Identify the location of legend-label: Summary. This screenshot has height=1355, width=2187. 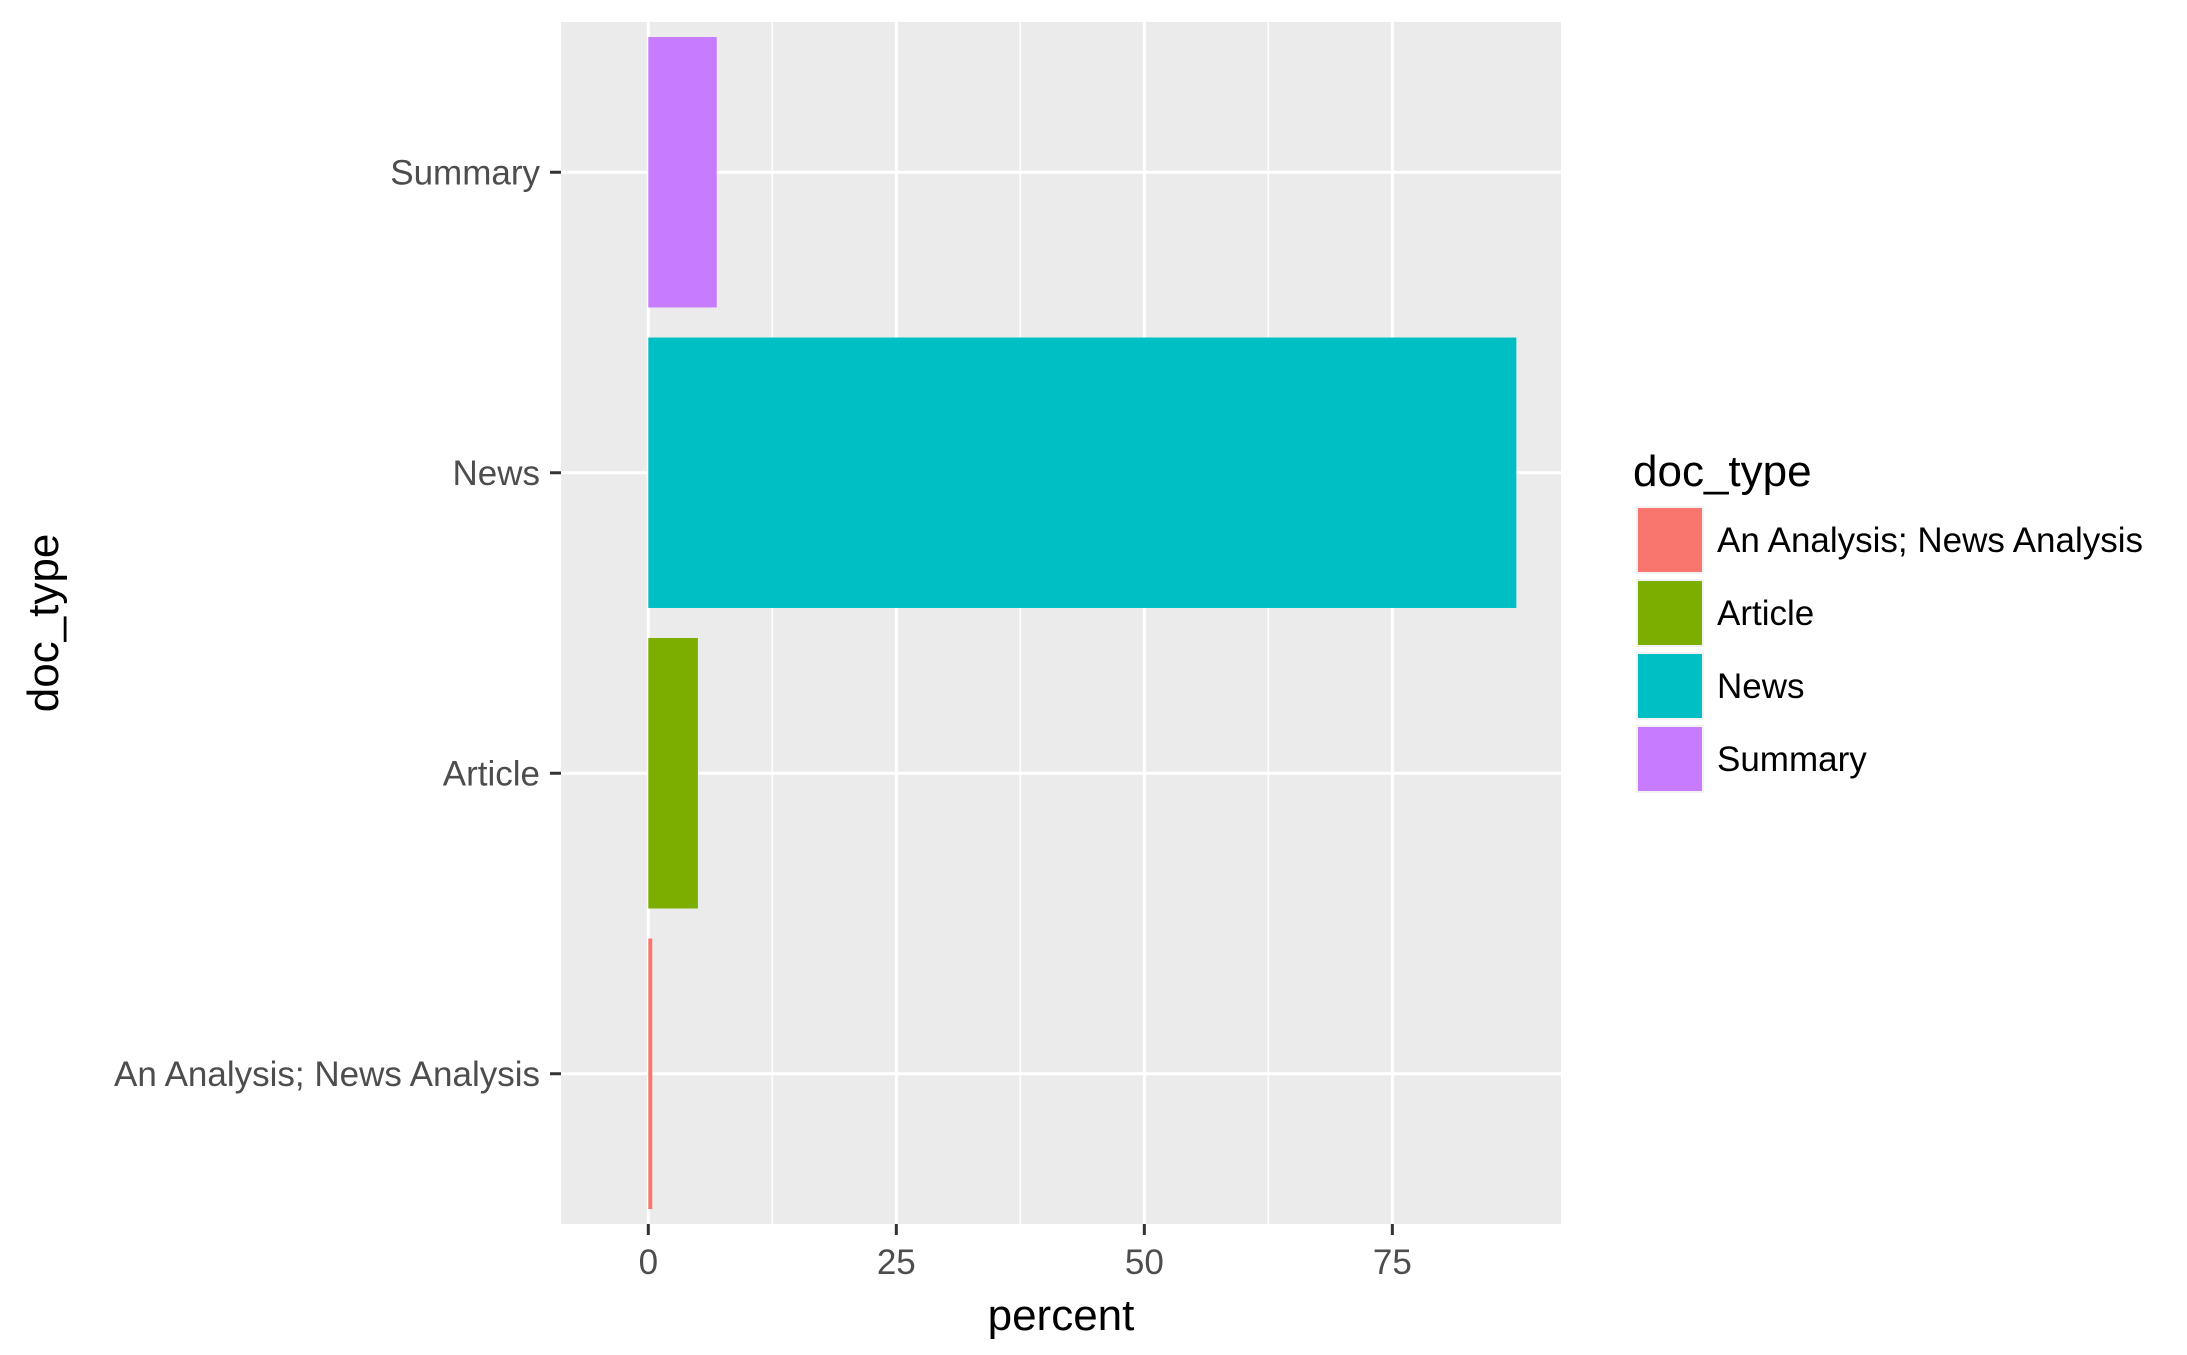
(1792, 759).